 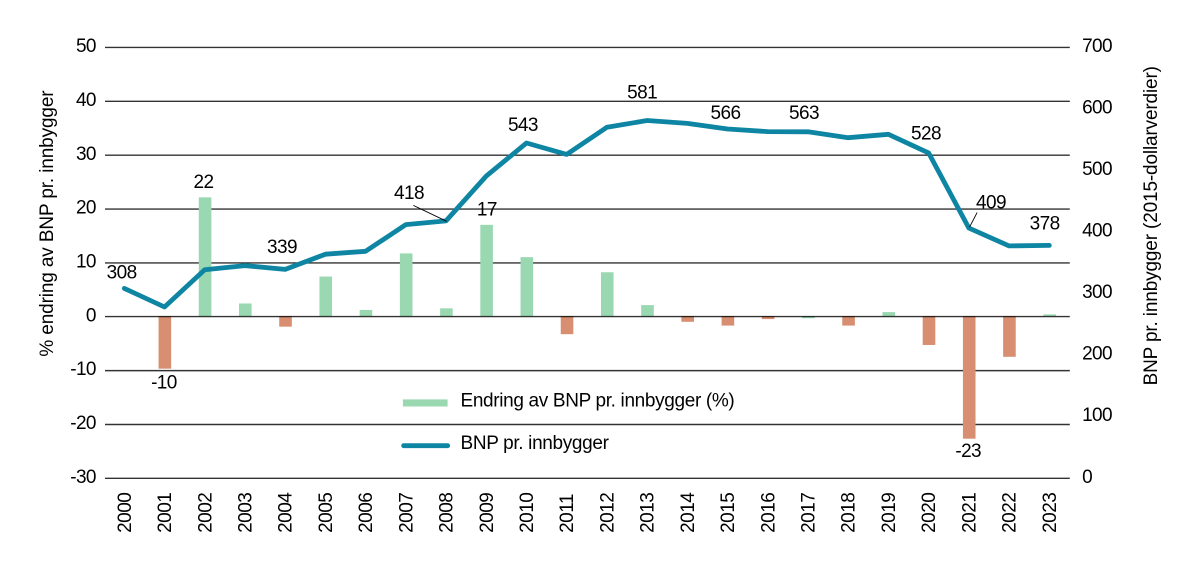 I want to click on svg-text: 543, so click(x=523, y=125).